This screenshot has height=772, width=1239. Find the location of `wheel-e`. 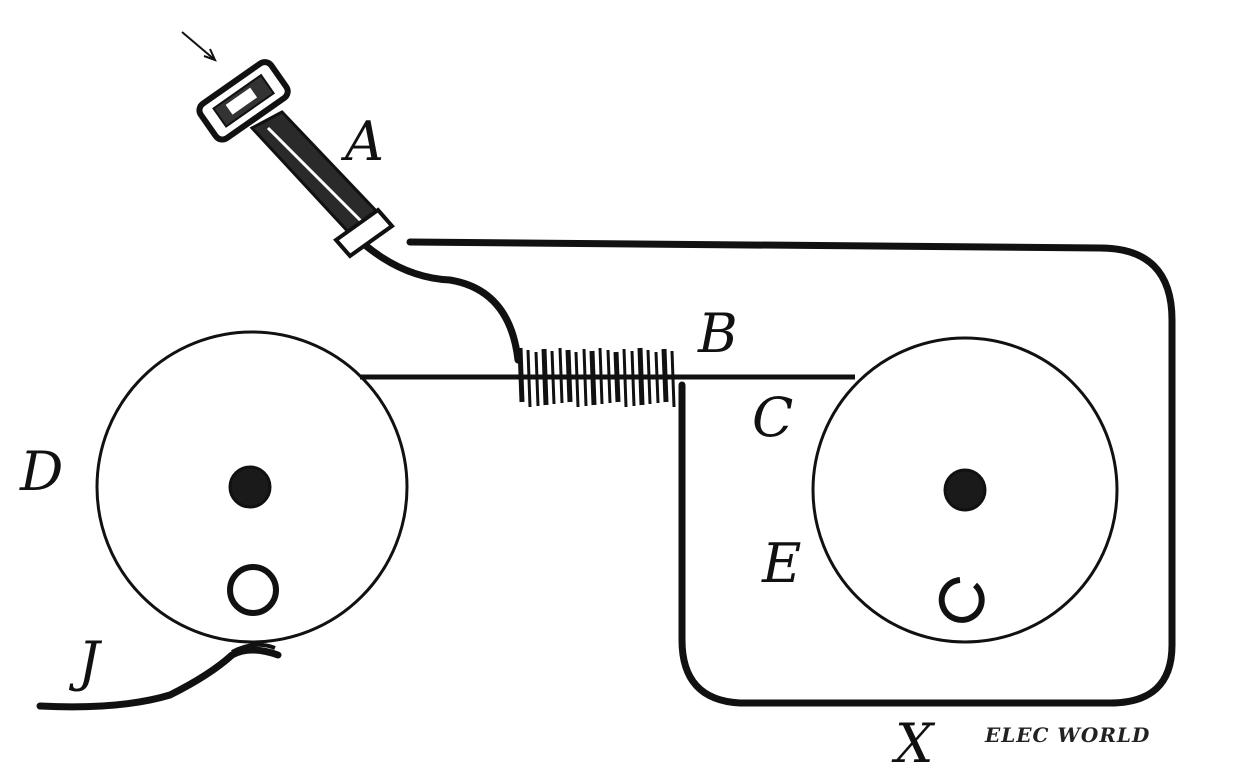

wheel-e is located at coordinates (965, 490).